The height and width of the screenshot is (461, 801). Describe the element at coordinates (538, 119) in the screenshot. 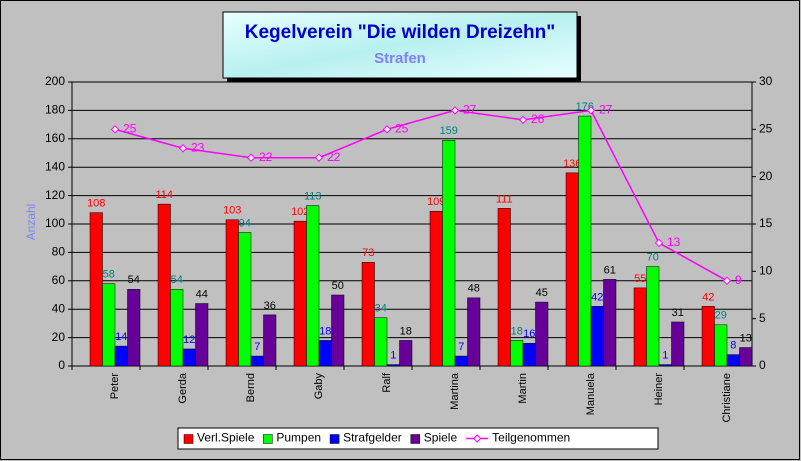

I see `data-label: 26` at that location.